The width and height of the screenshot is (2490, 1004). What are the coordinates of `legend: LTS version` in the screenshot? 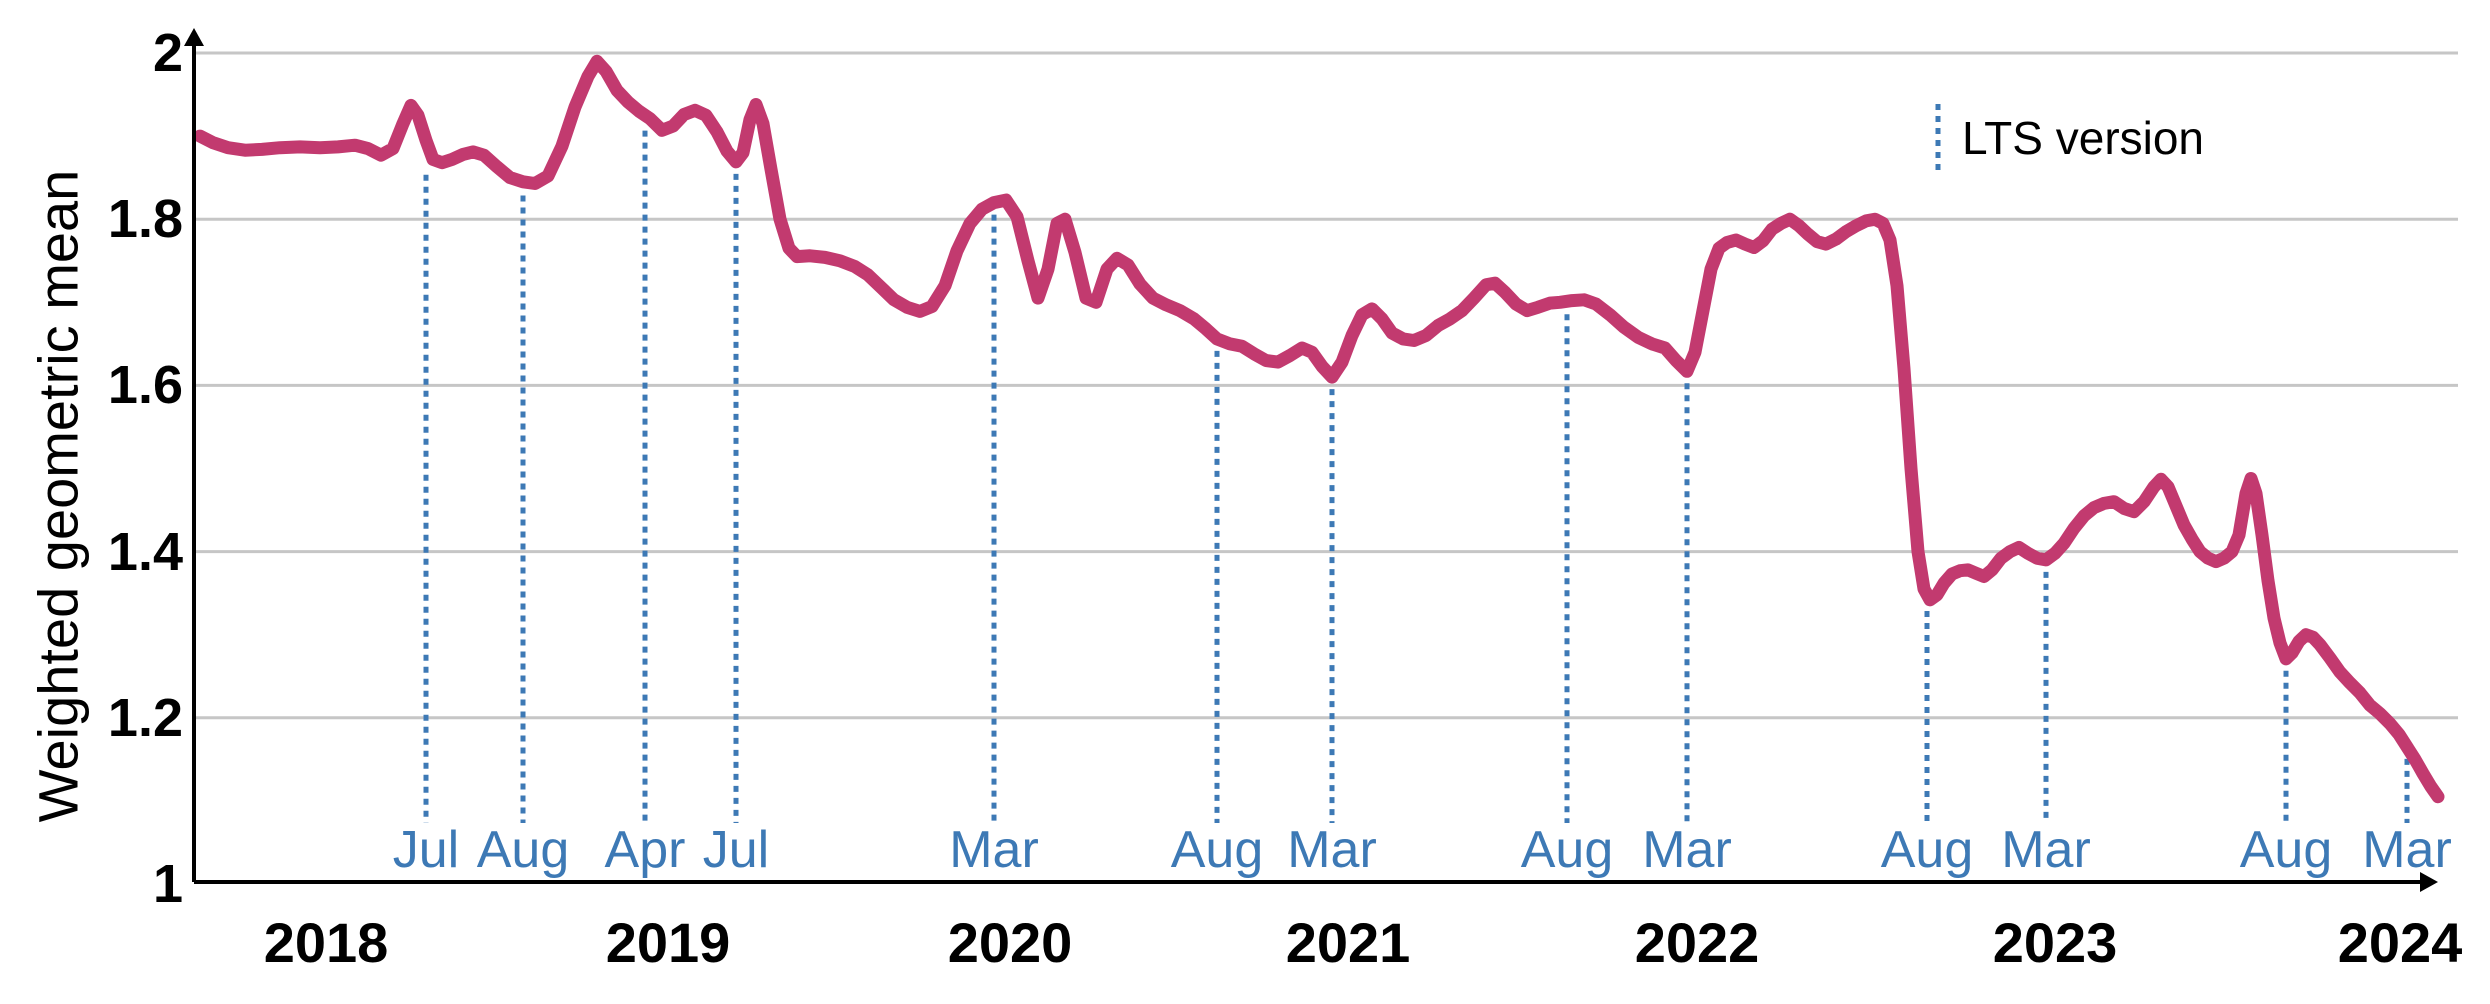 It's located at (2068, 138).